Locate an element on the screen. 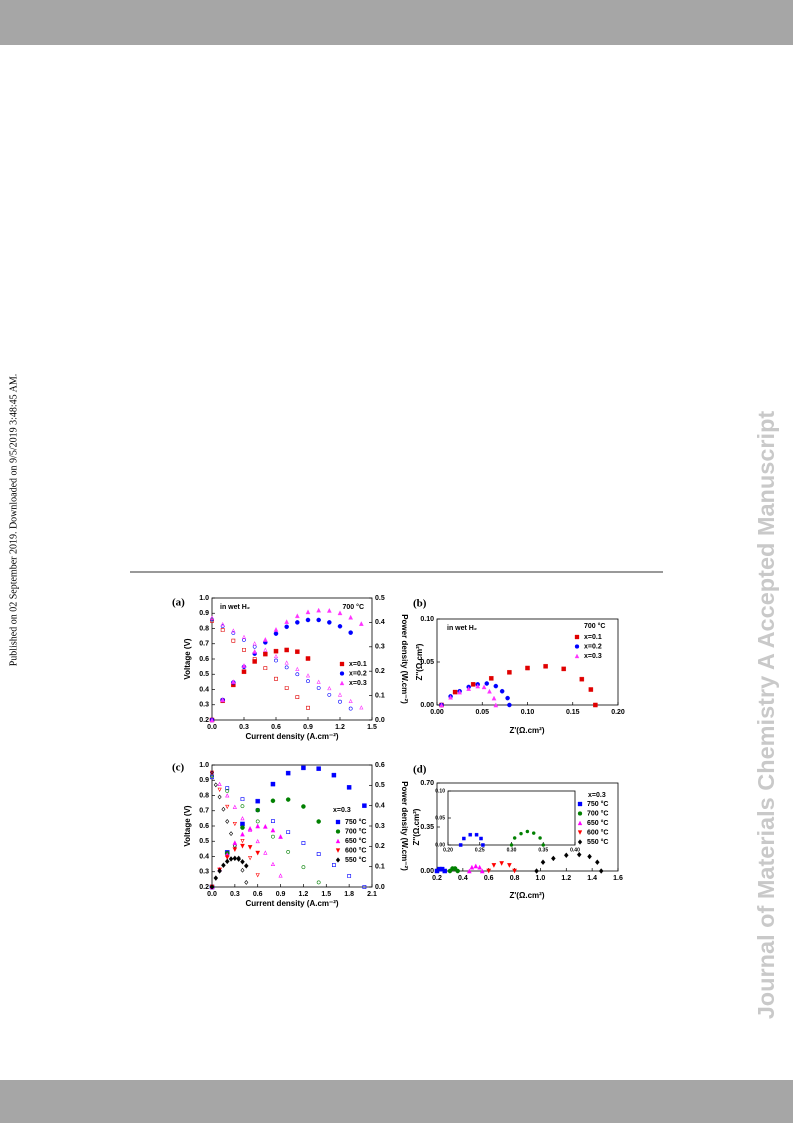  y-tick-label: 0.10 is located at coordinates (440, 791).